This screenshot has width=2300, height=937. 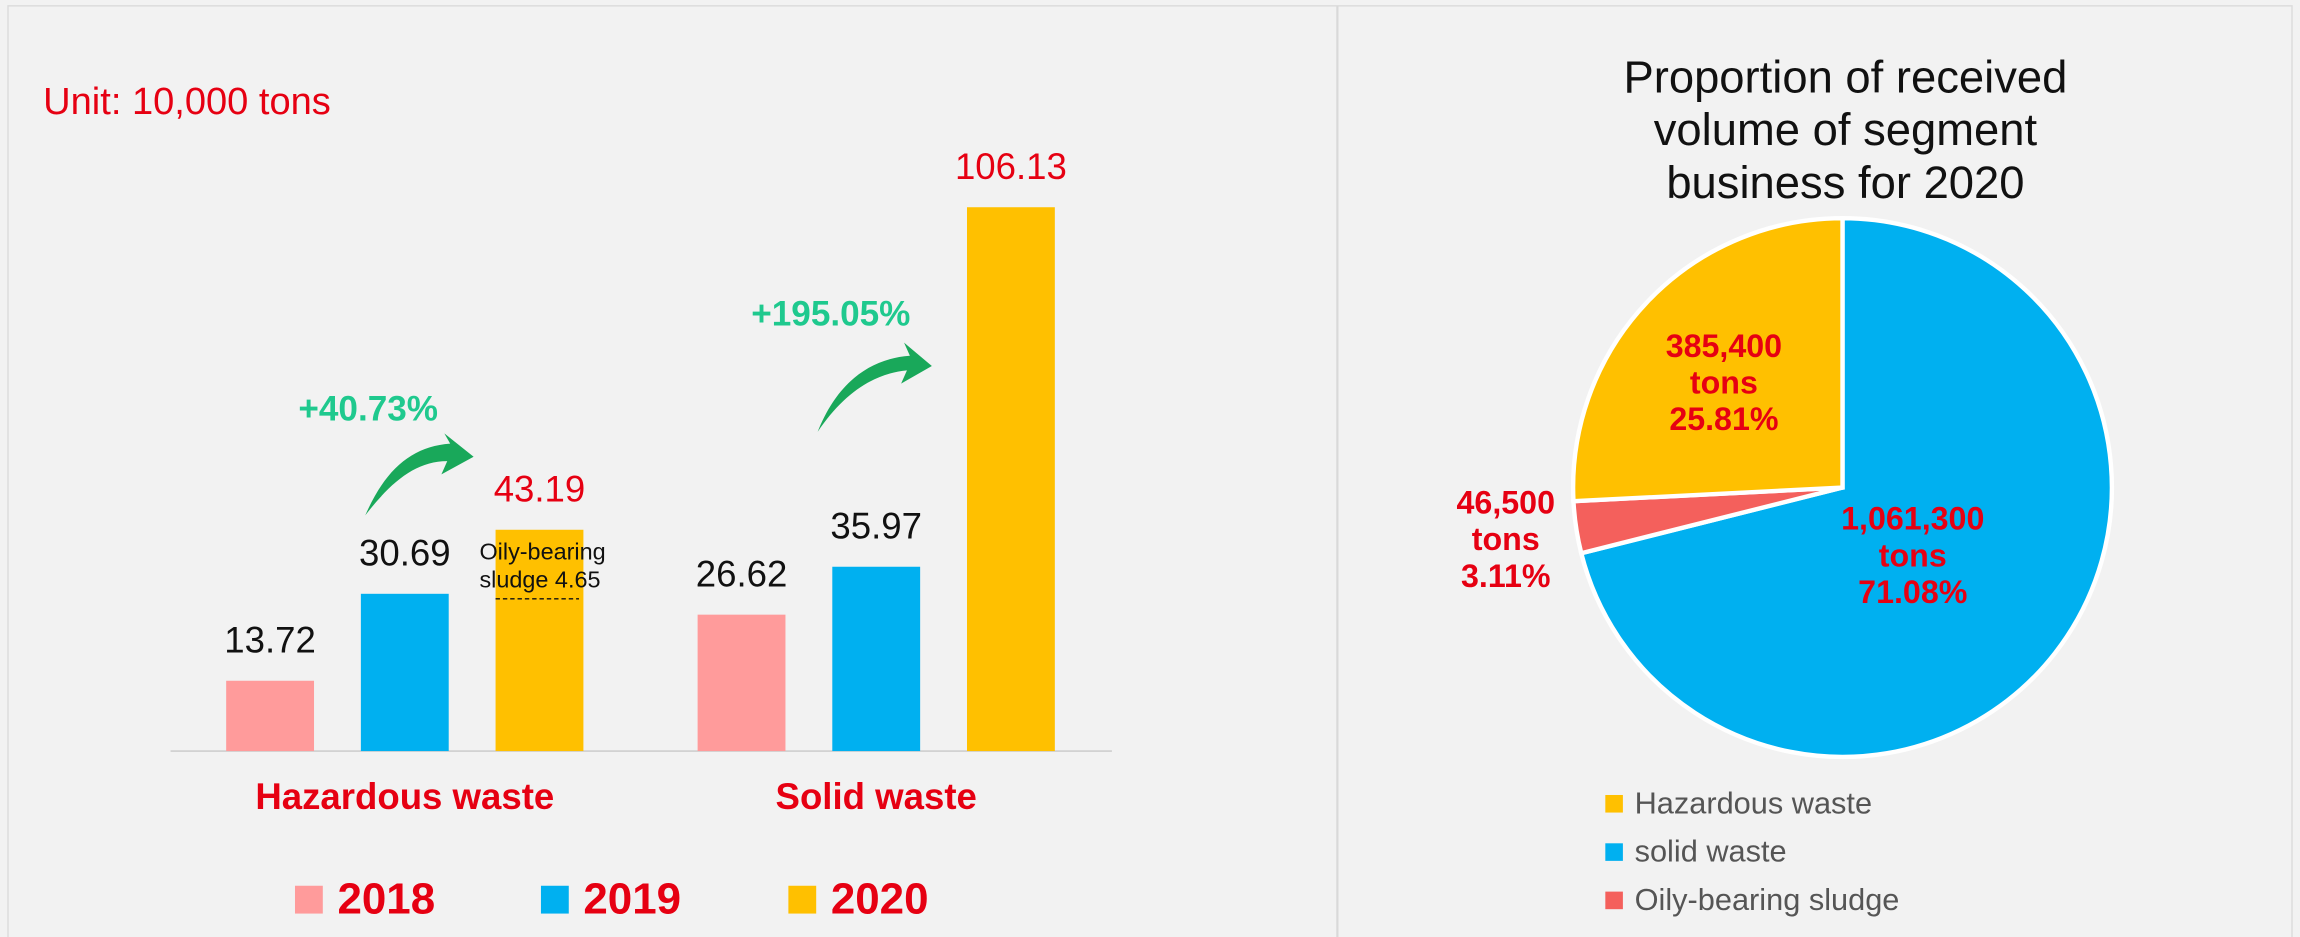 What do you see at coordinates (632, 898) in the screenshot?
I see `legend-label: 2019` at bounding box center [632, 898].